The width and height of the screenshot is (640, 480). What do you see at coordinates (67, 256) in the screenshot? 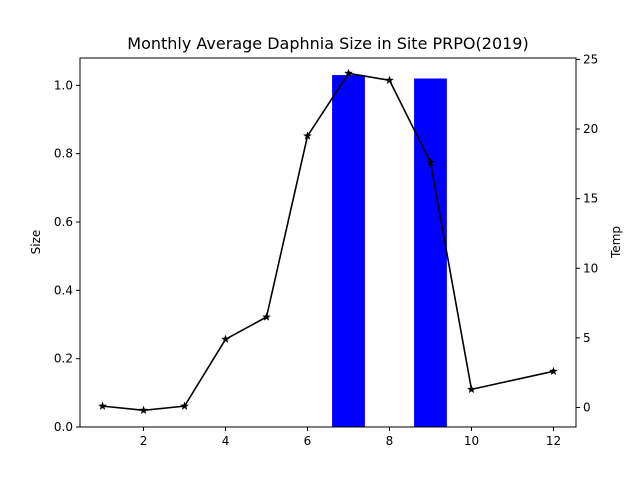
I see `y-axis-left: 0.0 0.2 0.4 0.6 0.8 1.0` at bounding box center [67, 256].